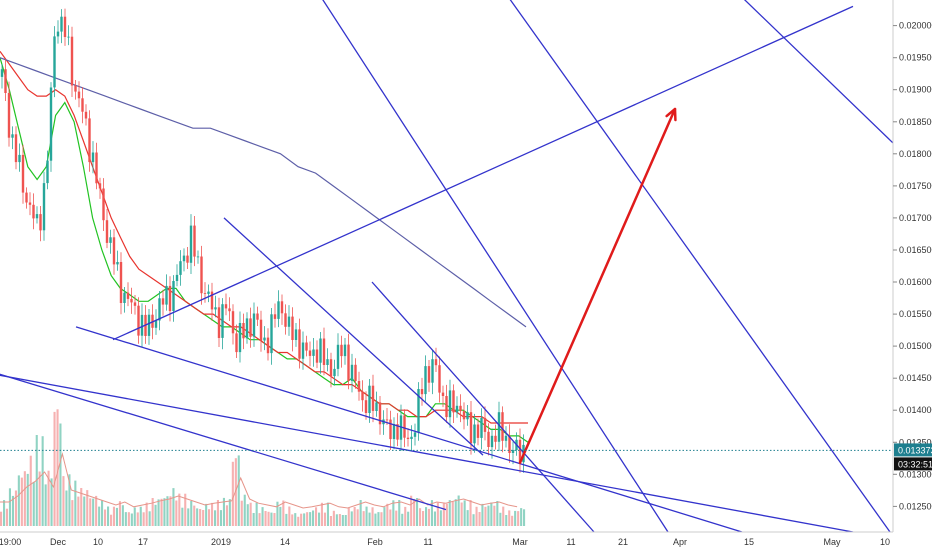  I want to click on time-axis: 19:00 Dec 10 17 2019 14 Feb 11 Mar 11 21 Apr 15 May 10, so click(466, 540).